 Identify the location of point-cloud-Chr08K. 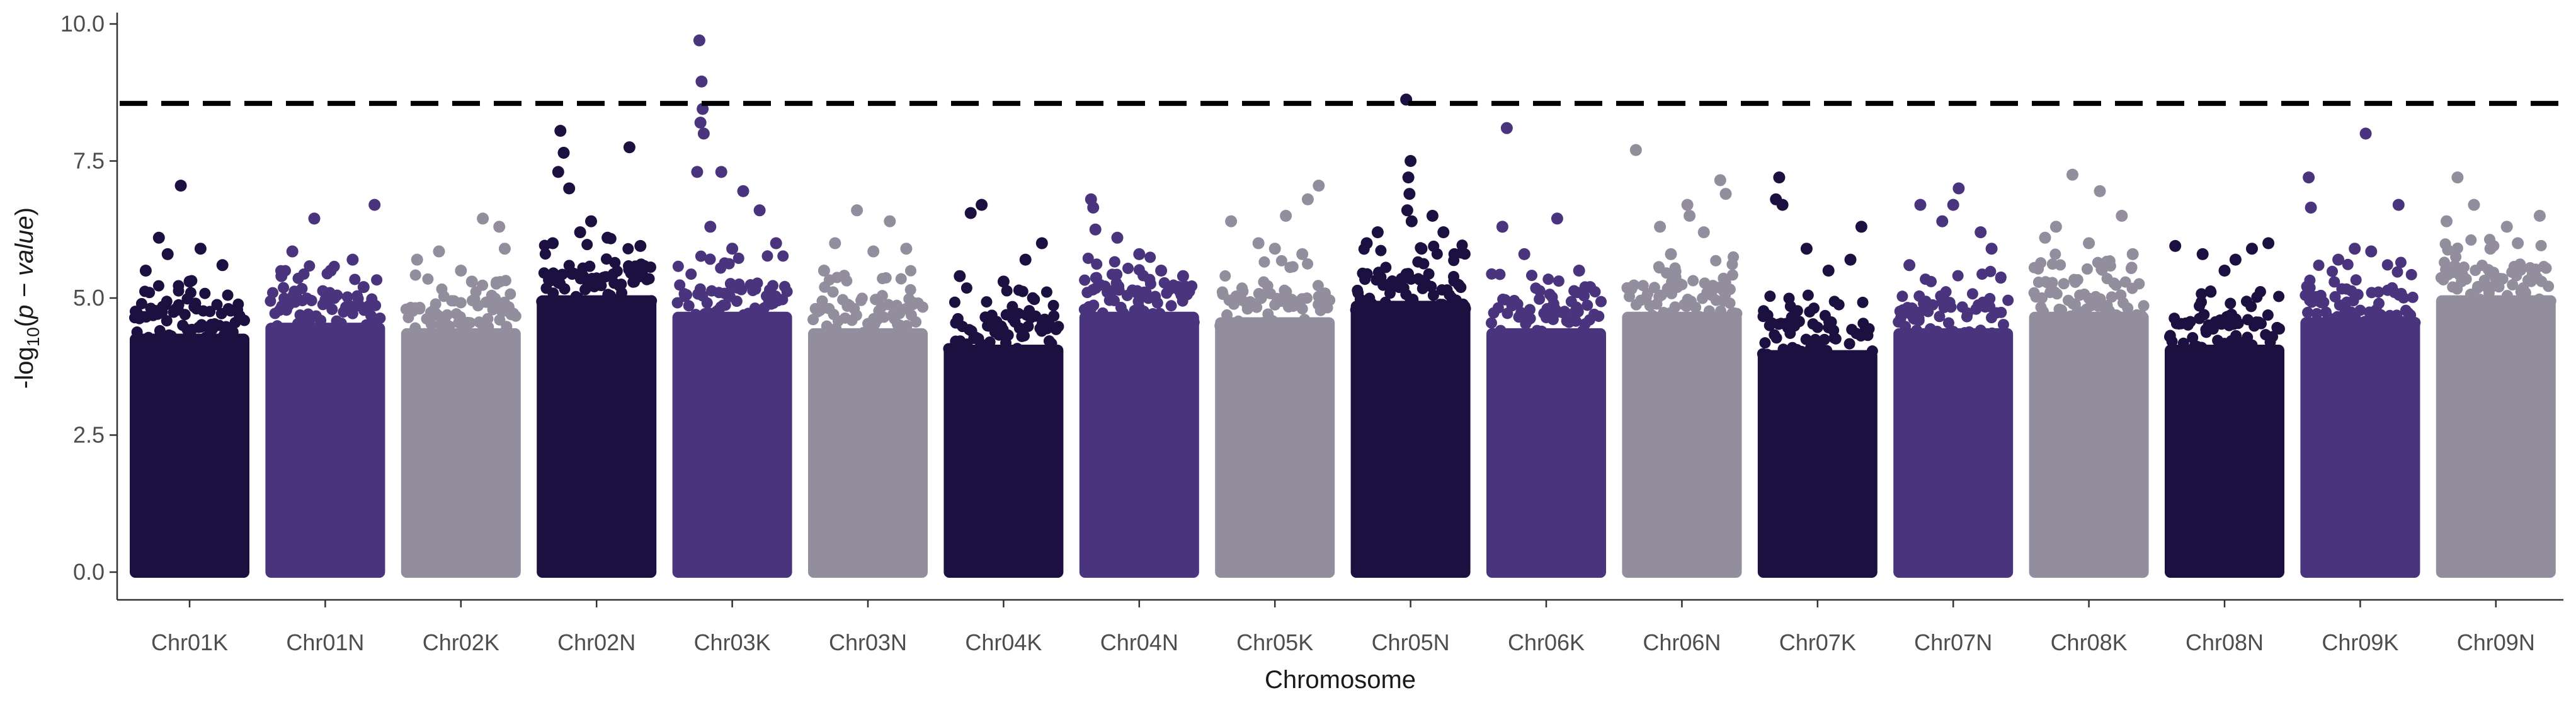
(2089, 444).